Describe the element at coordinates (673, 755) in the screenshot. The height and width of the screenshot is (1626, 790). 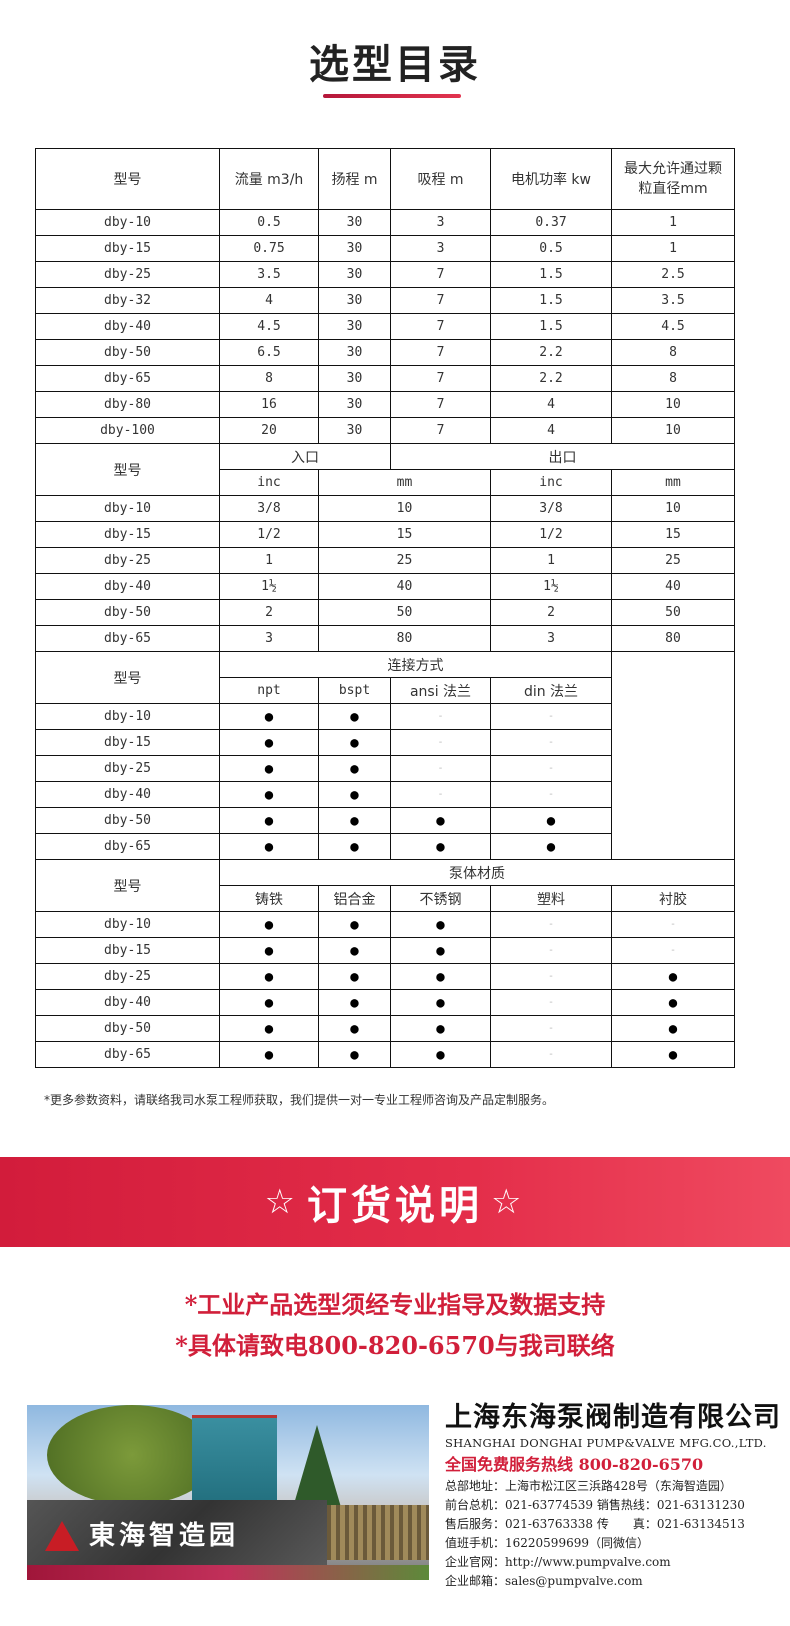
I see `empty-cell` at that location.